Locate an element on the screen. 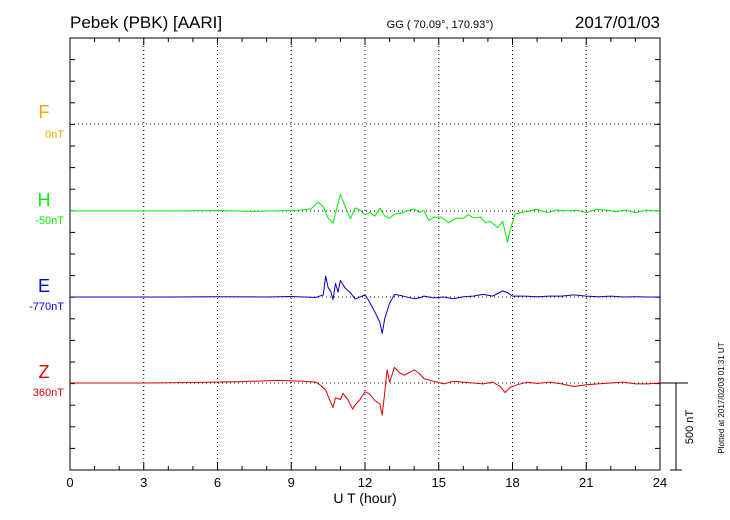 The width and height of the screenshot is (730, 520). x-tick-label: 21 is located at coordinates (586, 482).